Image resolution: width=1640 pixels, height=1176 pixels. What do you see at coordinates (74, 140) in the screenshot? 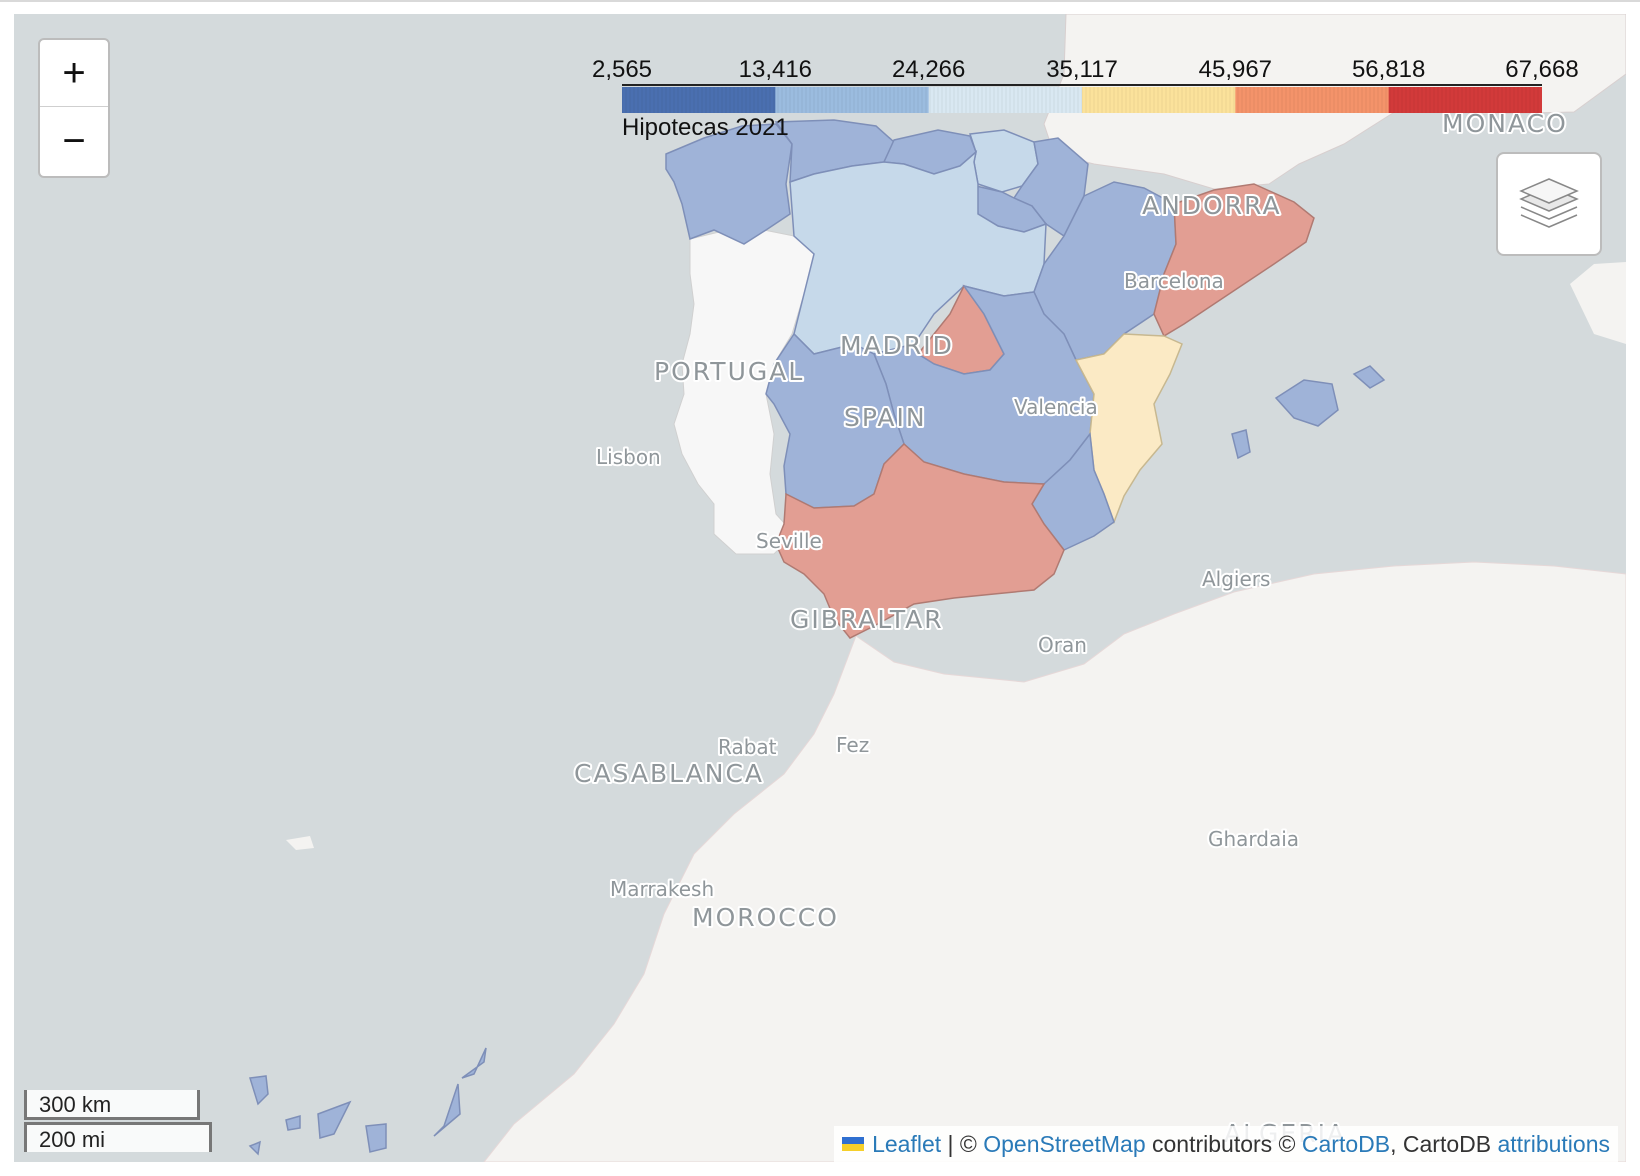
I see `zoom-out-button: −` at bounding box center [74, 140].